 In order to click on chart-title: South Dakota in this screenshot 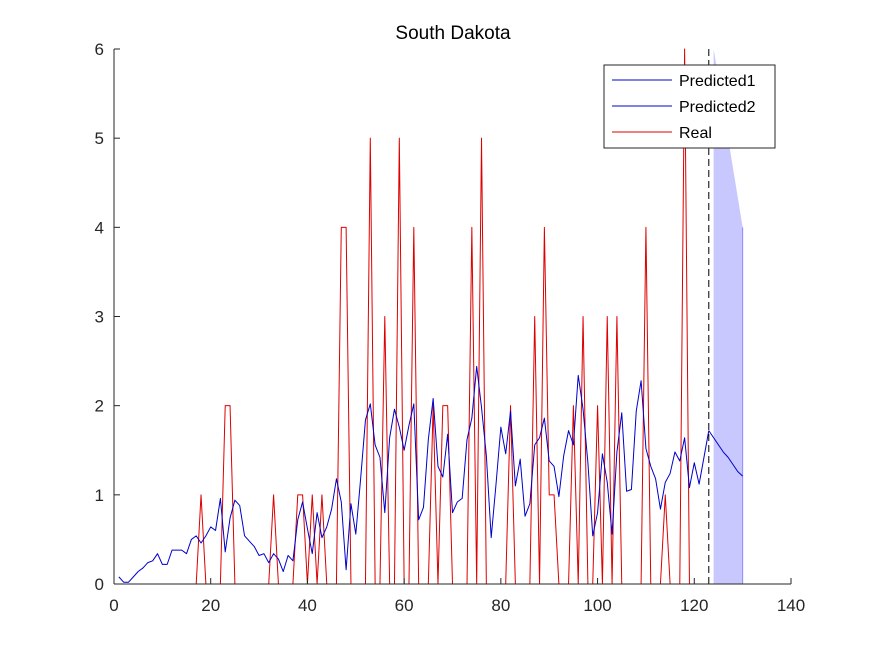, I will do `click(453, 33)`.